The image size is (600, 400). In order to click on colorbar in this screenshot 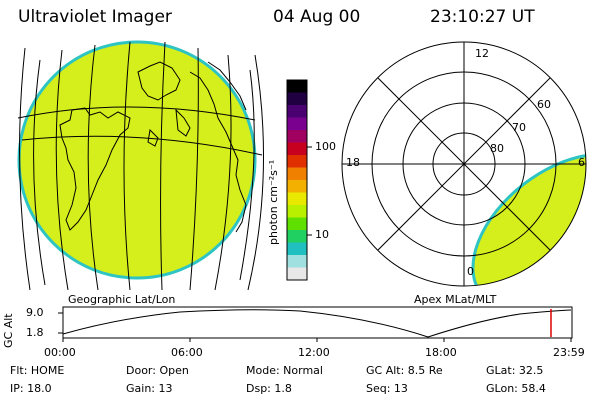, I will do `click(297, 180)`.